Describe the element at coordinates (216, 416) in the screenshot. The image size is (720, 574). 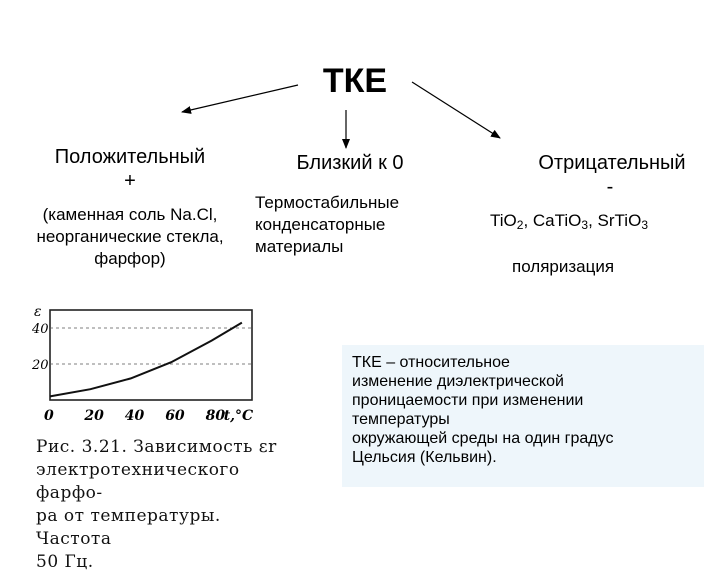
I see `x-tick-label: 80` at that location.